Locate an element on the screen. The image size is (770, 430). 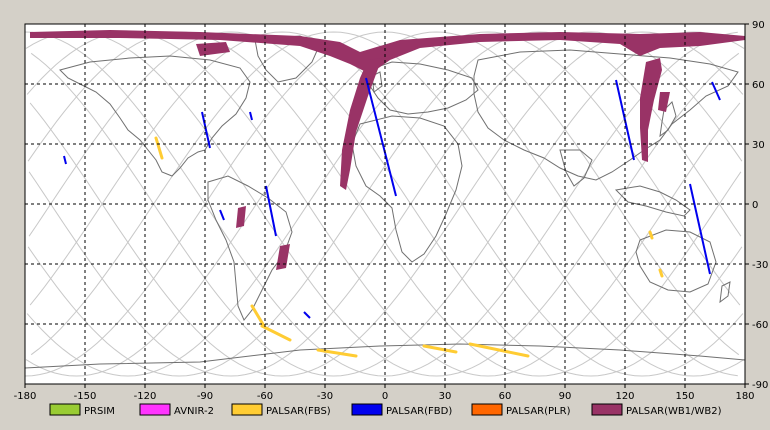
latitude-tick-labels: 90 60 30 0 -30 -60 -90 is located at coordinates (756, 205).